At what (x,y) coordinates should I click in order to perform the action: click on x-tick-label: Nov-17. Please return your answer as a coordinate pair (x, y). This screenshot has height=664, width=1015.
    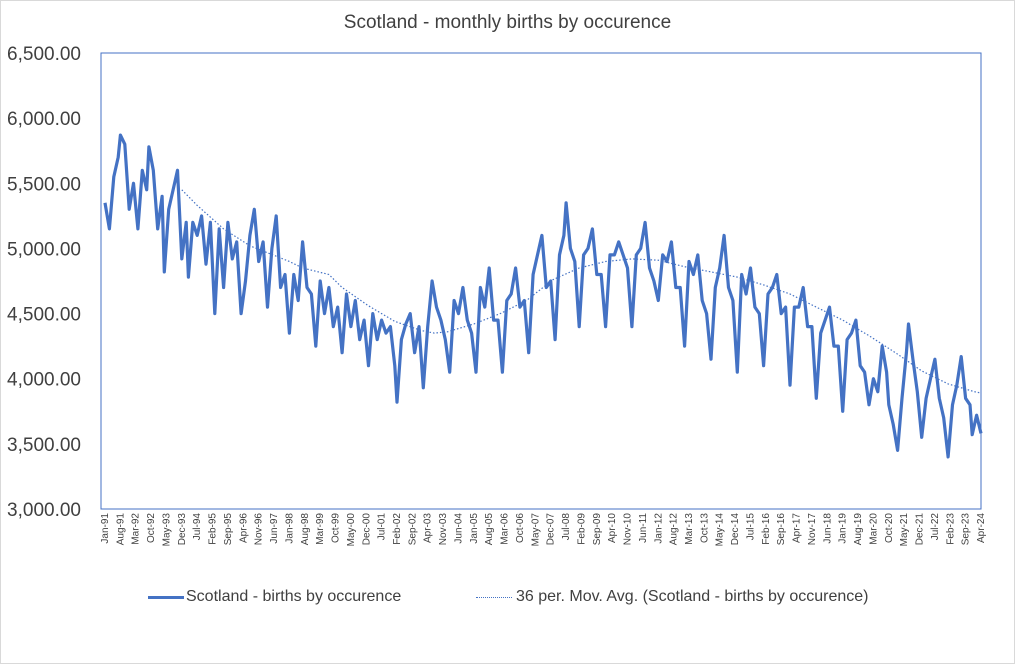
    Looking at the image, I should click on (812, 529).